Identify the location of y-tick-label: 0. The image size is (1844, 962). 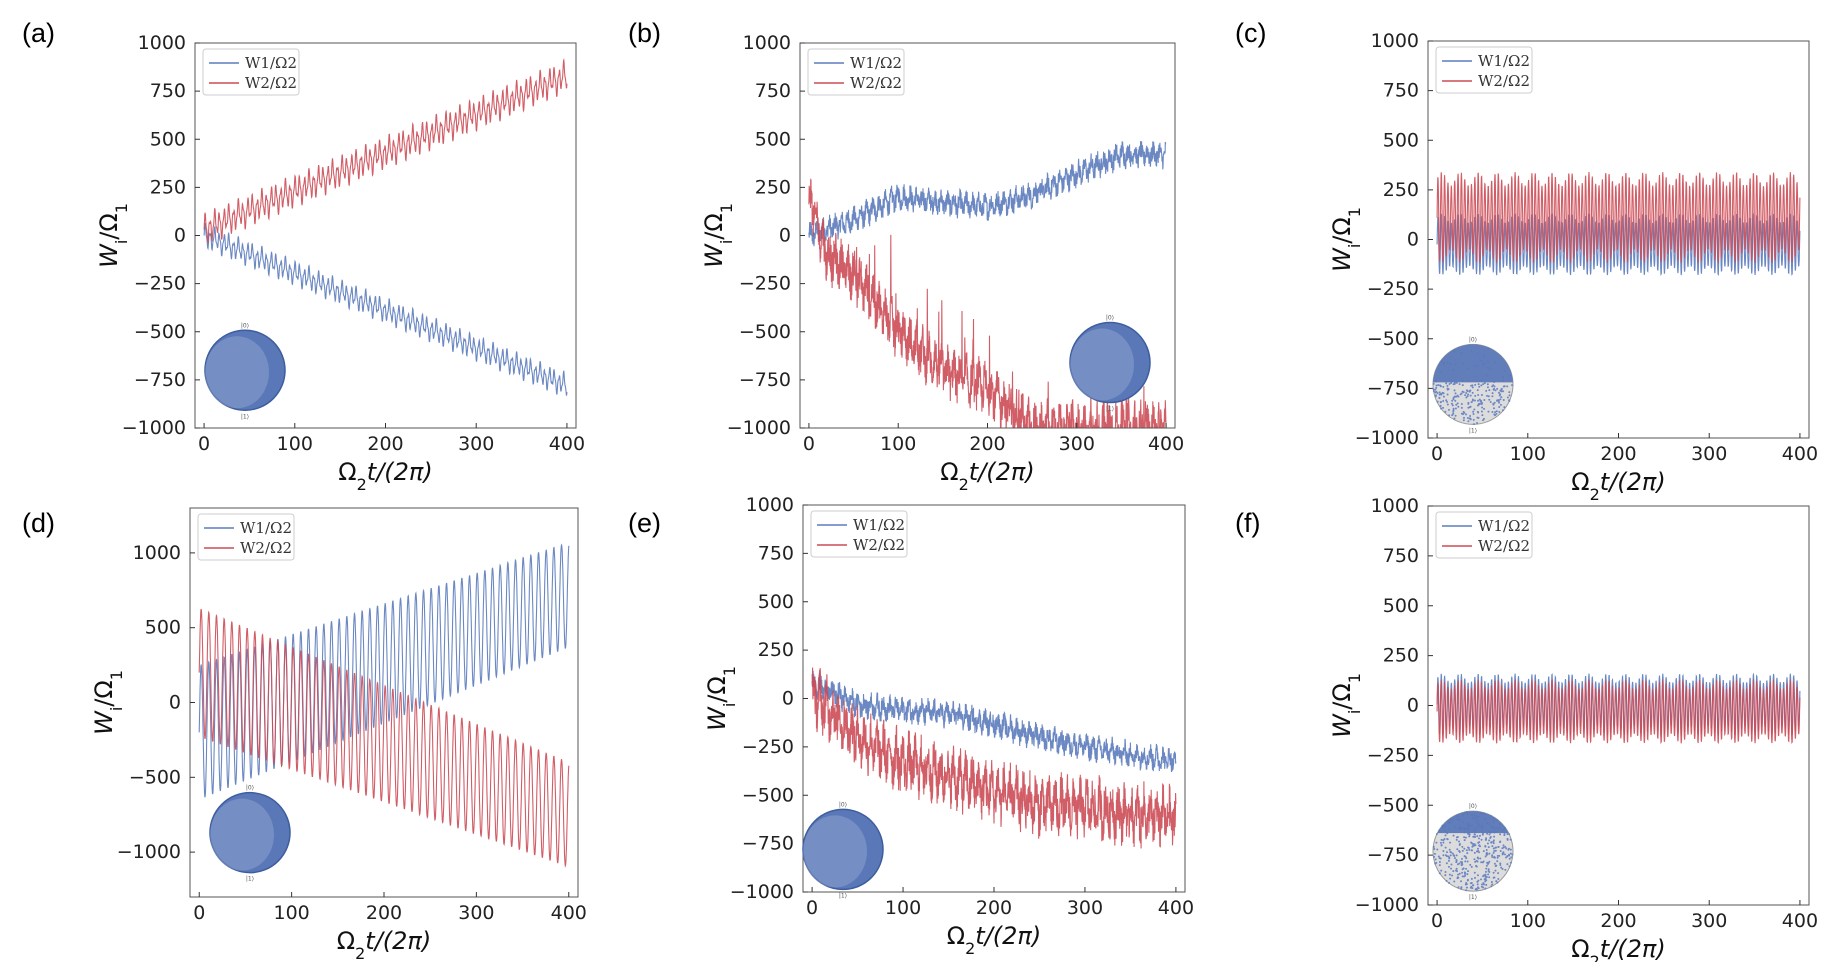
(785, 236).